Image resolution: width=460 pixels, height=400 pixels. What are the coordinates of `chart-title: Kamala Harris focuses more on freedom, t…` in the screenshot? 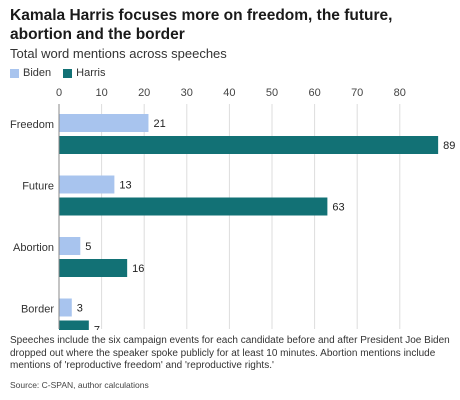 It's located at (201, 25).